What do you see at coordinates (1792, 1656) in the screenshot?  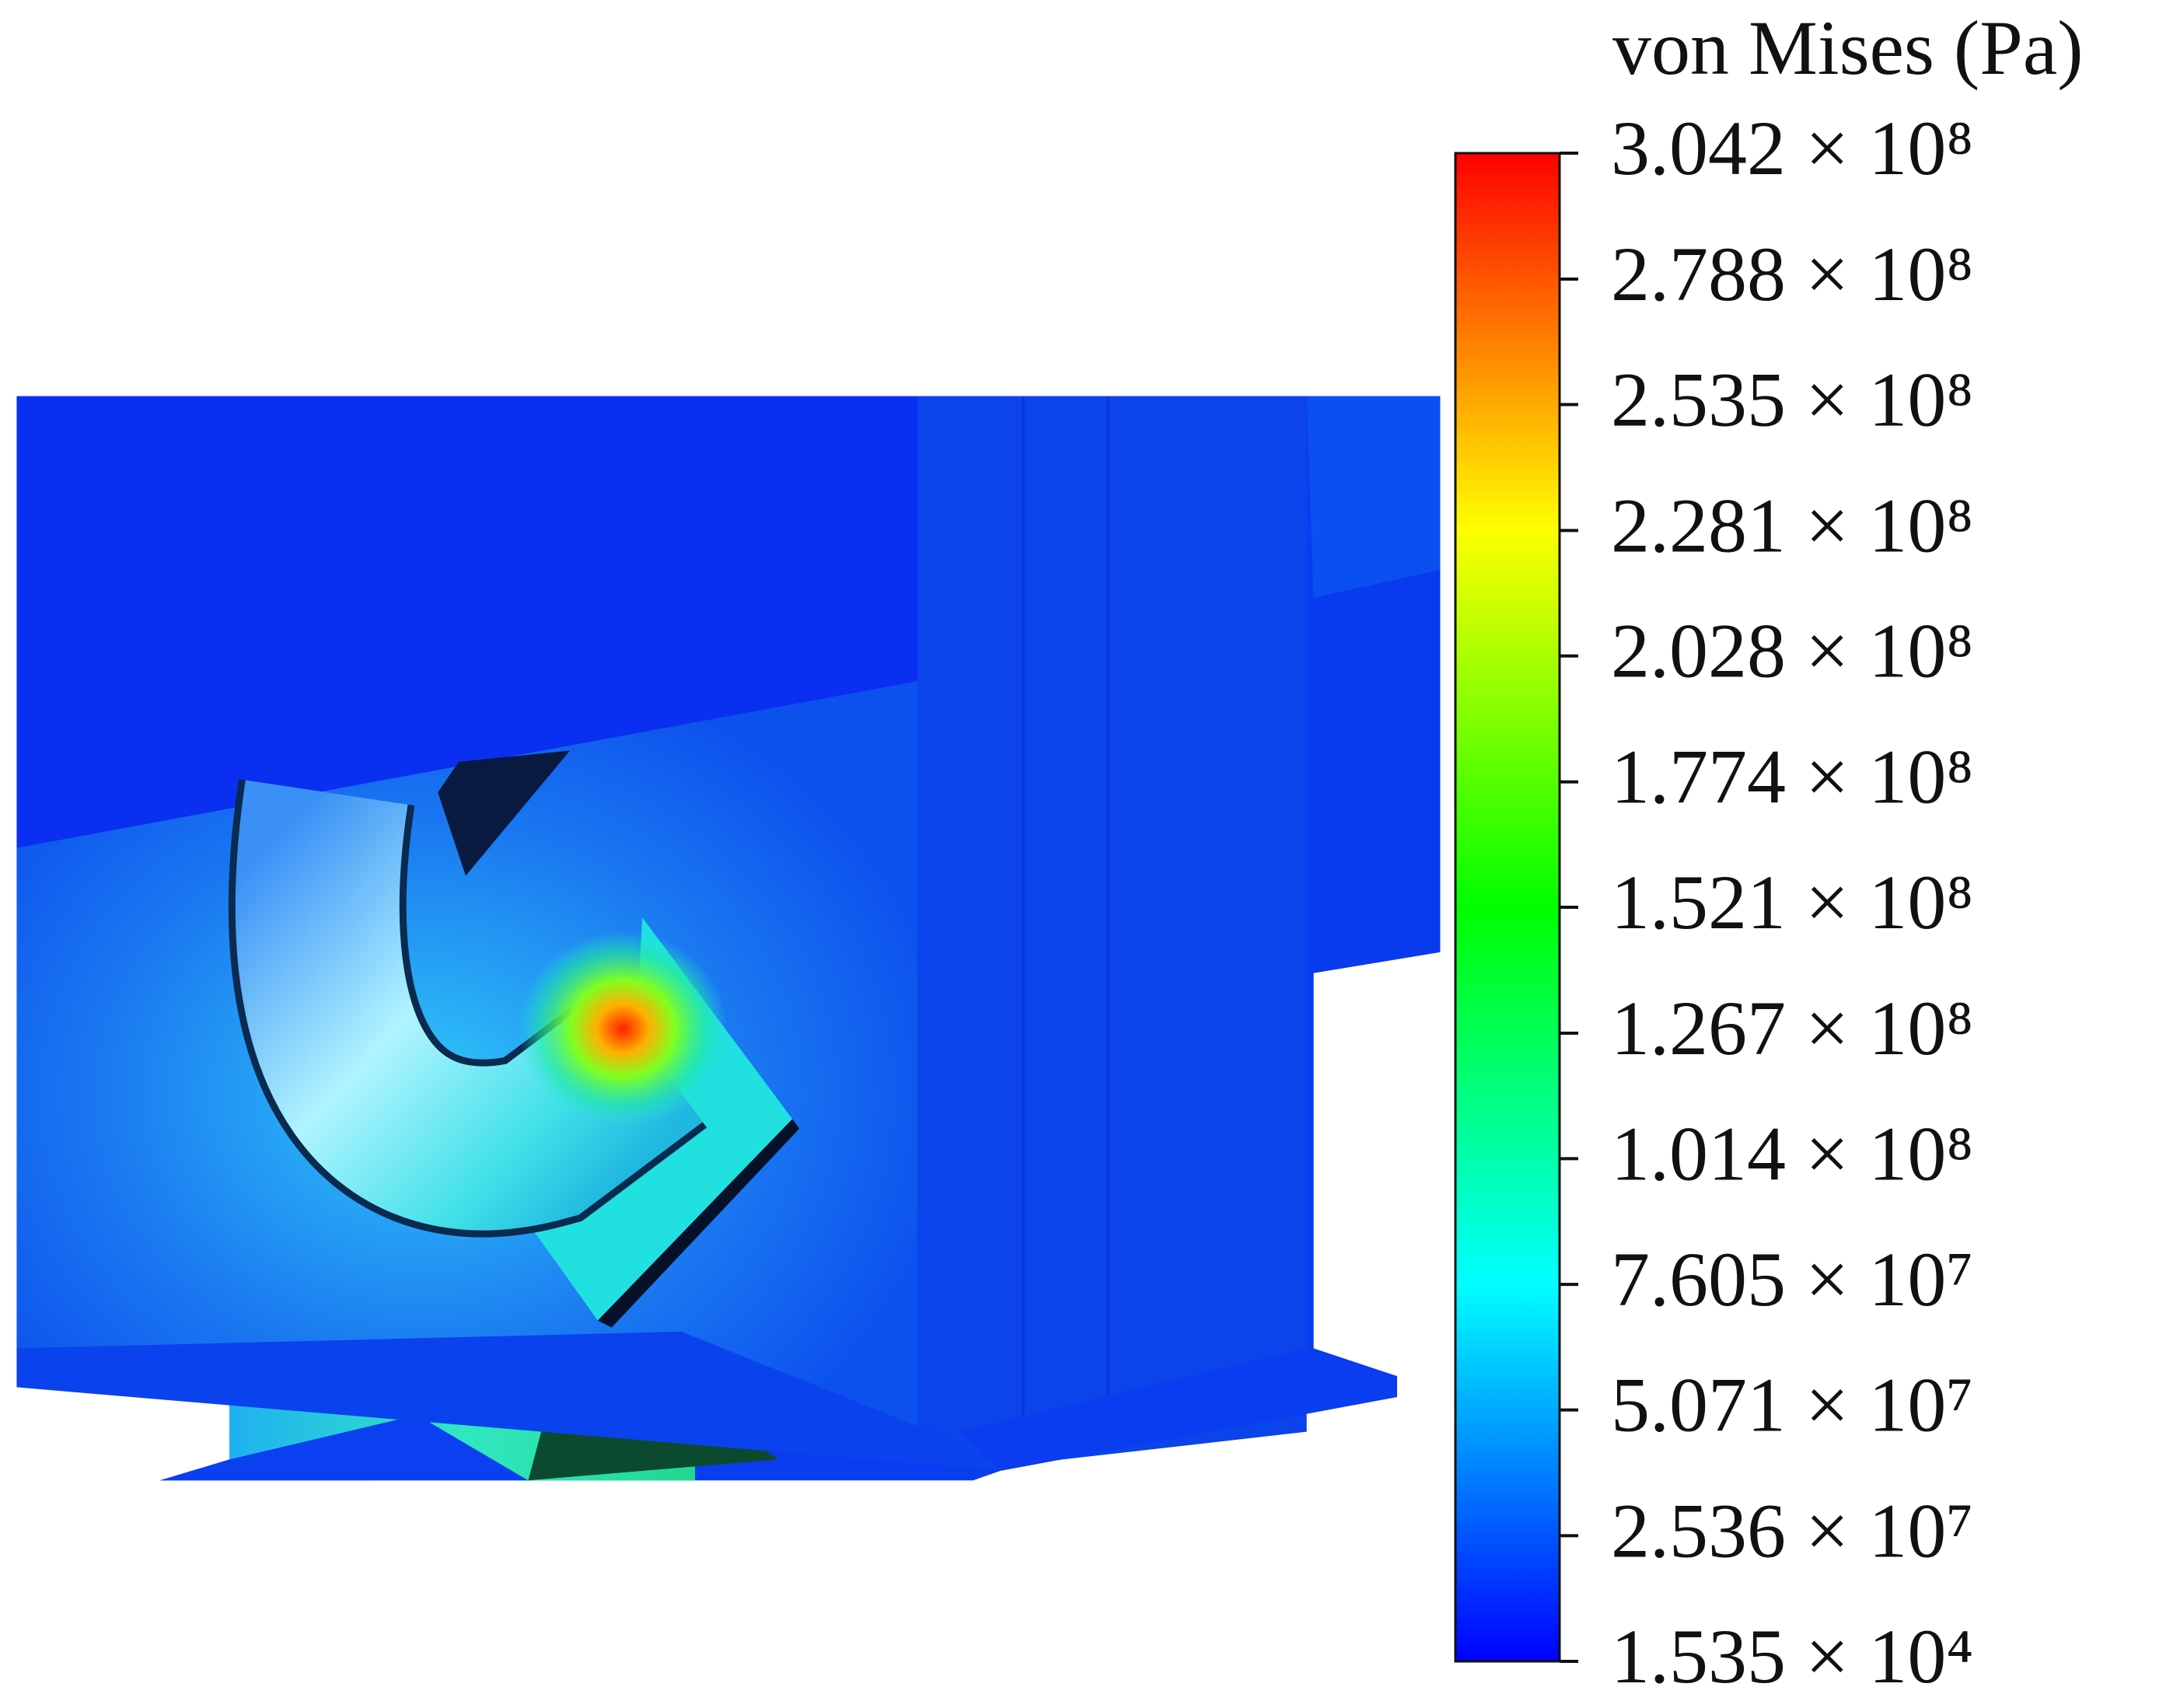 I see `tick-label: 1.535 × 10⁴` at bounding box center [1792, 1656].